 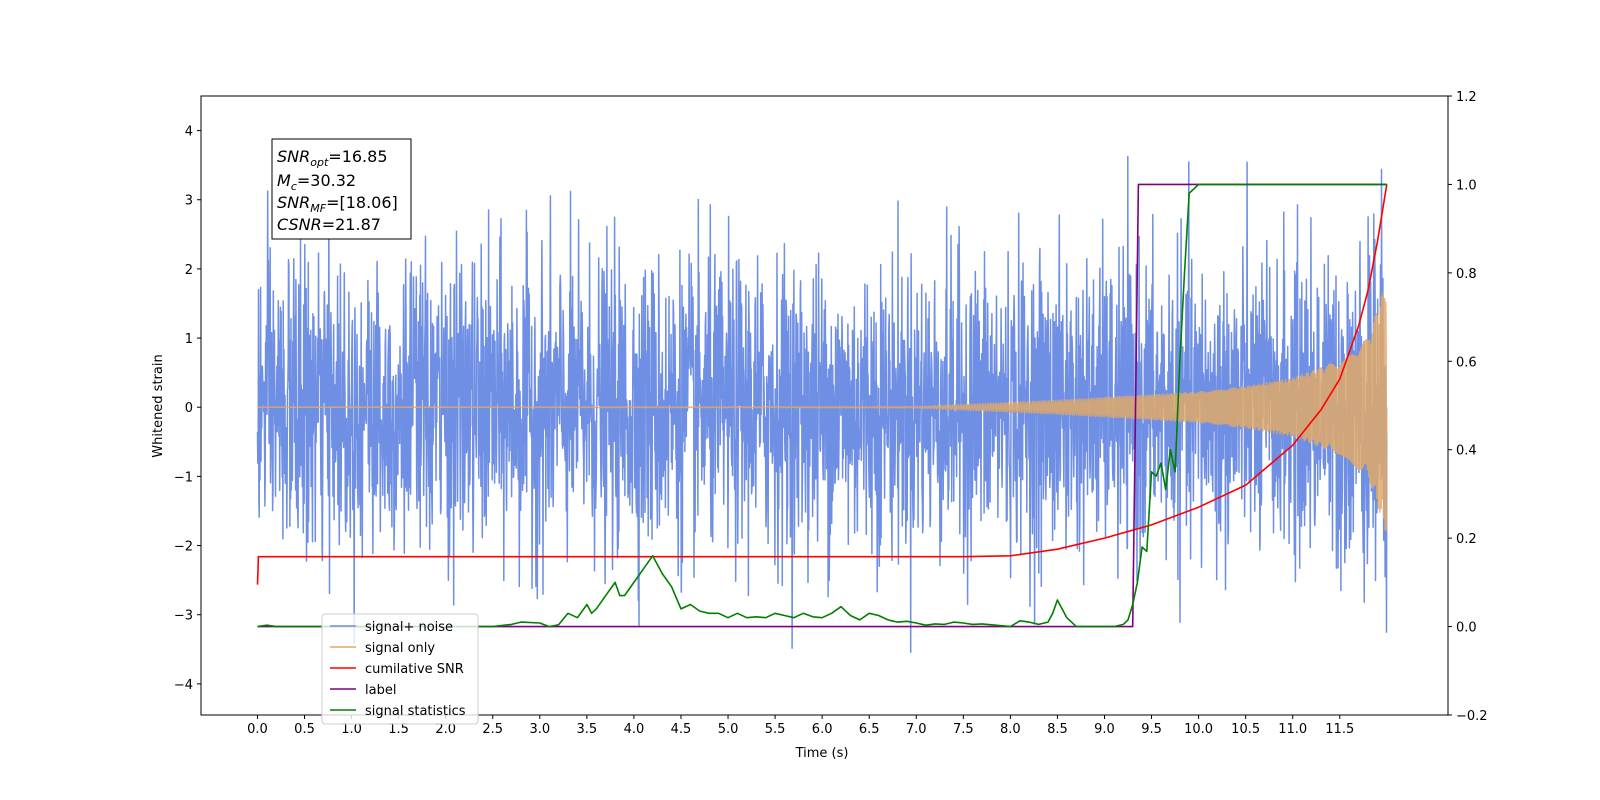 I want to click on legend-label-signal-statistics: signal statistics, so click(x=415, y=711).